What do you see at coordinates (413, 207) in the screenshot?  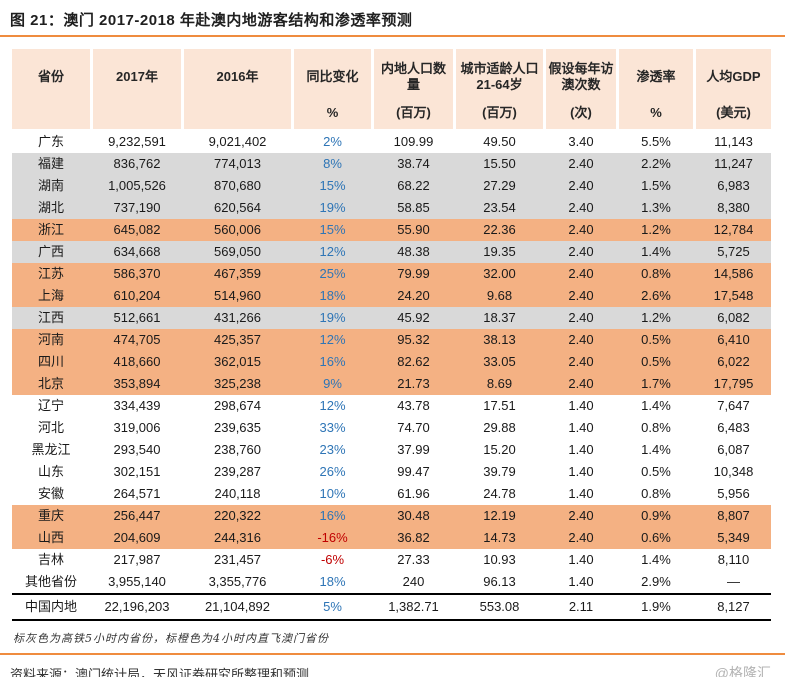 I see `cell-population: 58.85` at bounding box center [413, 207].